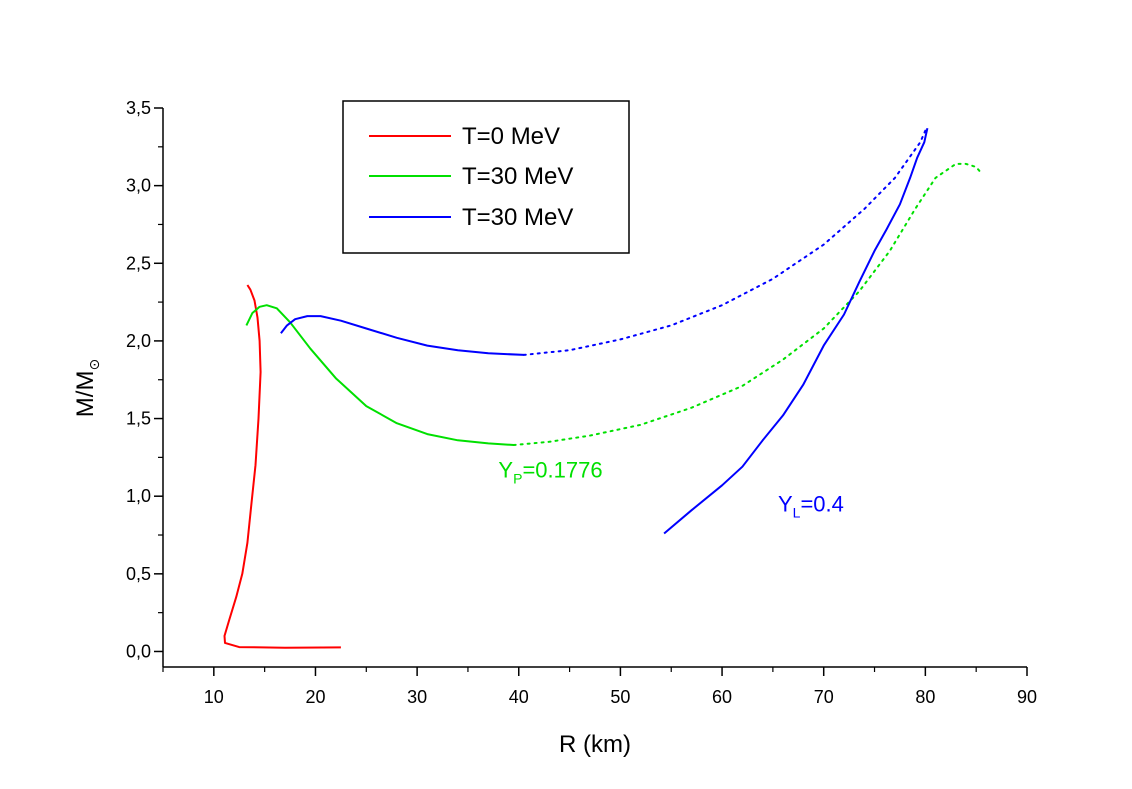 Image resolution: width=1132 pixels, height=789 pixels. I want to click on legend-label-1: T=30 MeV, so click(517, 176).